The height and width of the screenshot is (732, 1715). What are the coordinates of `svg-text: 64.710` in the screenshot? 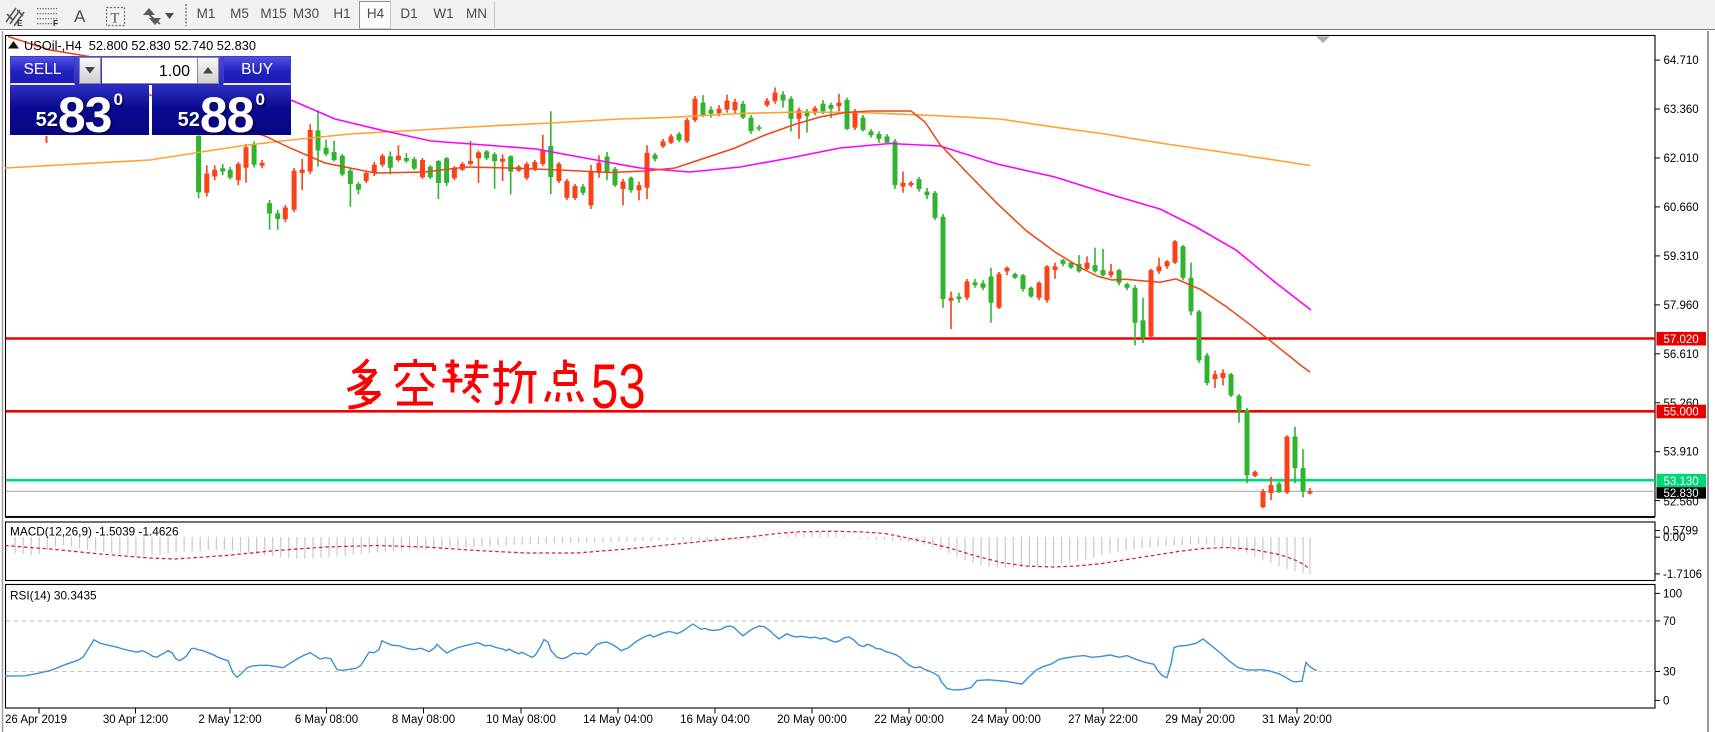 It's located at (1681, 61).